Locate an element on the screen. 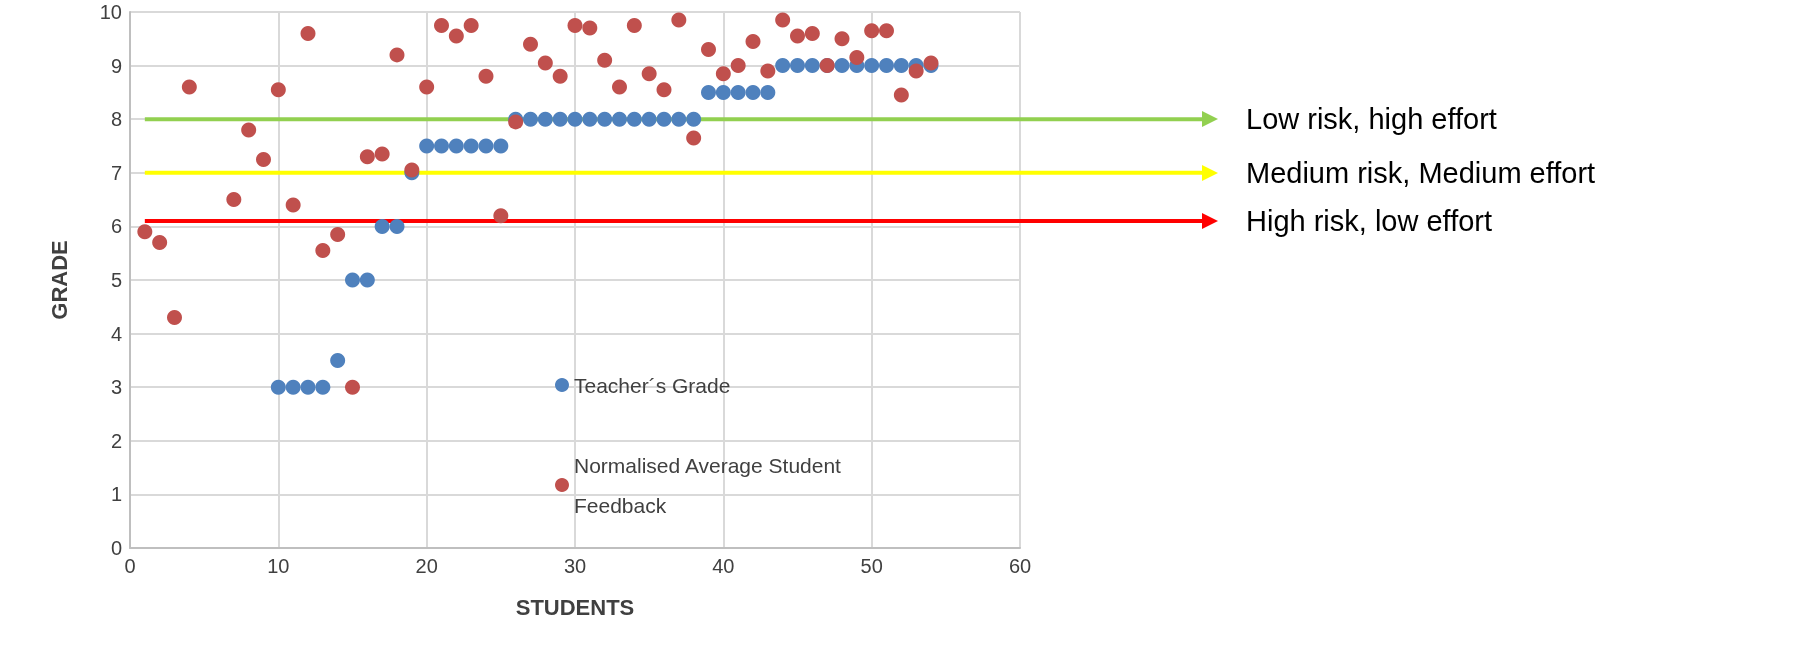  y-tick-label: 6 is located at coordinates (116, 226).